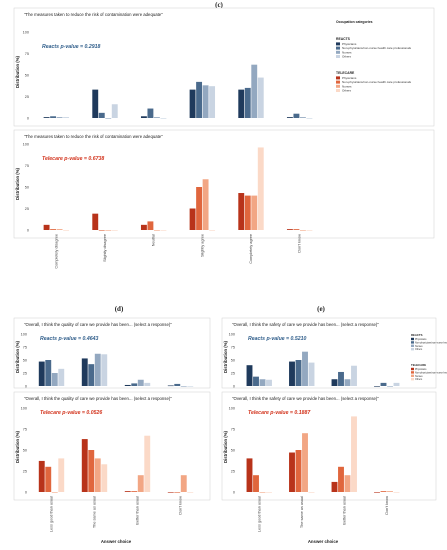 Image resolution: width=447 pixels, height=550 pixels. What do you see at coordinates (26, 492) in the screenshot?
I see `y-tick-label: 0` at bounding box center [26, 492].